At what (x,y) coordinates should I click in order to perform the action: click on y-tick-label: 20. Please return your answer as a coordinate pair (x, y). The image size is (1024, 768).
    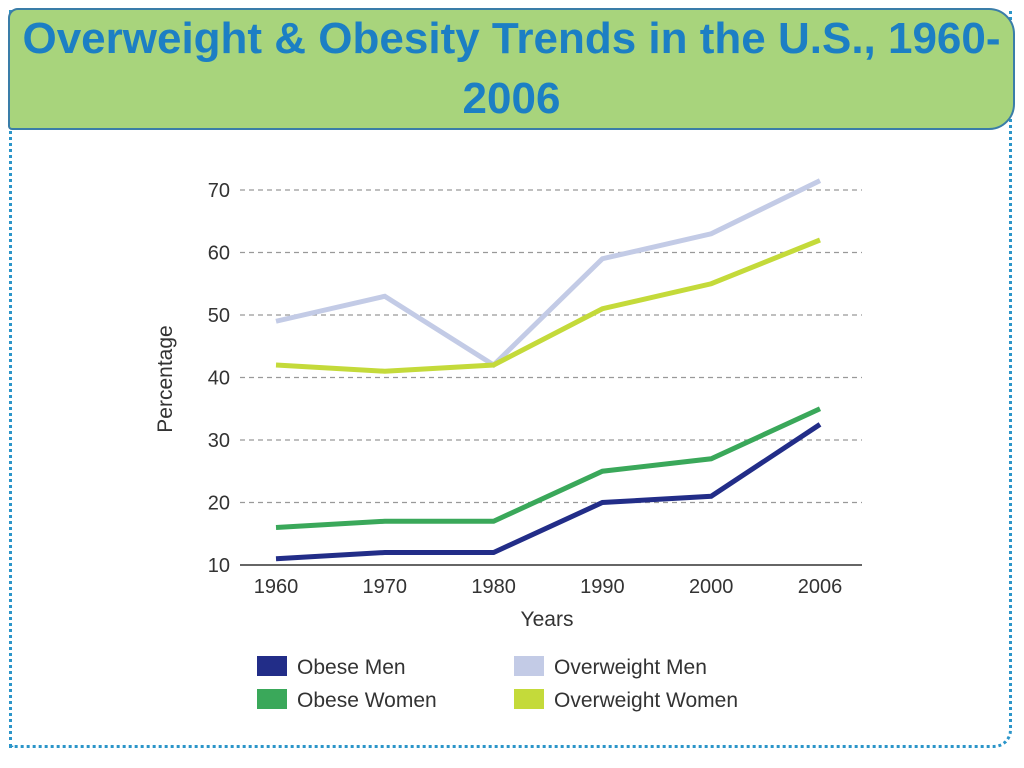
    Looking at the image, I should click on (219, 504).